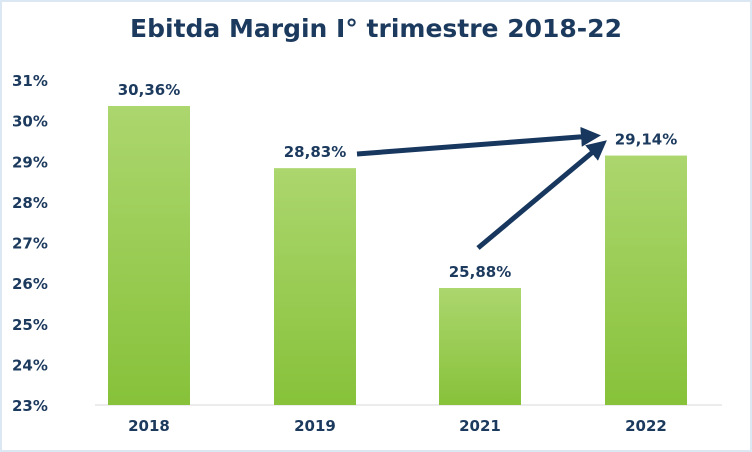 This screenshot has width=752, height=452. What do you see at coordinates (478, 141) in the screenshot?
I see `arrow-2019-to-2022` at bounding box center [478, 141].